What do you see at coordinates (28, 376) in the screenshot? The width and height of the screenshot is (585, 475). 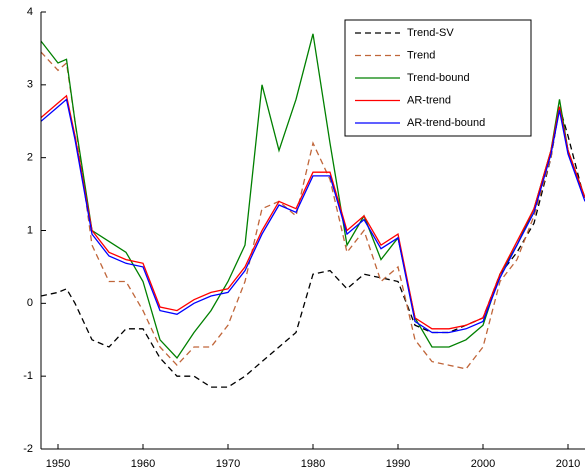 I see `y-tick-label: -1` at bounding box center [28, 376].